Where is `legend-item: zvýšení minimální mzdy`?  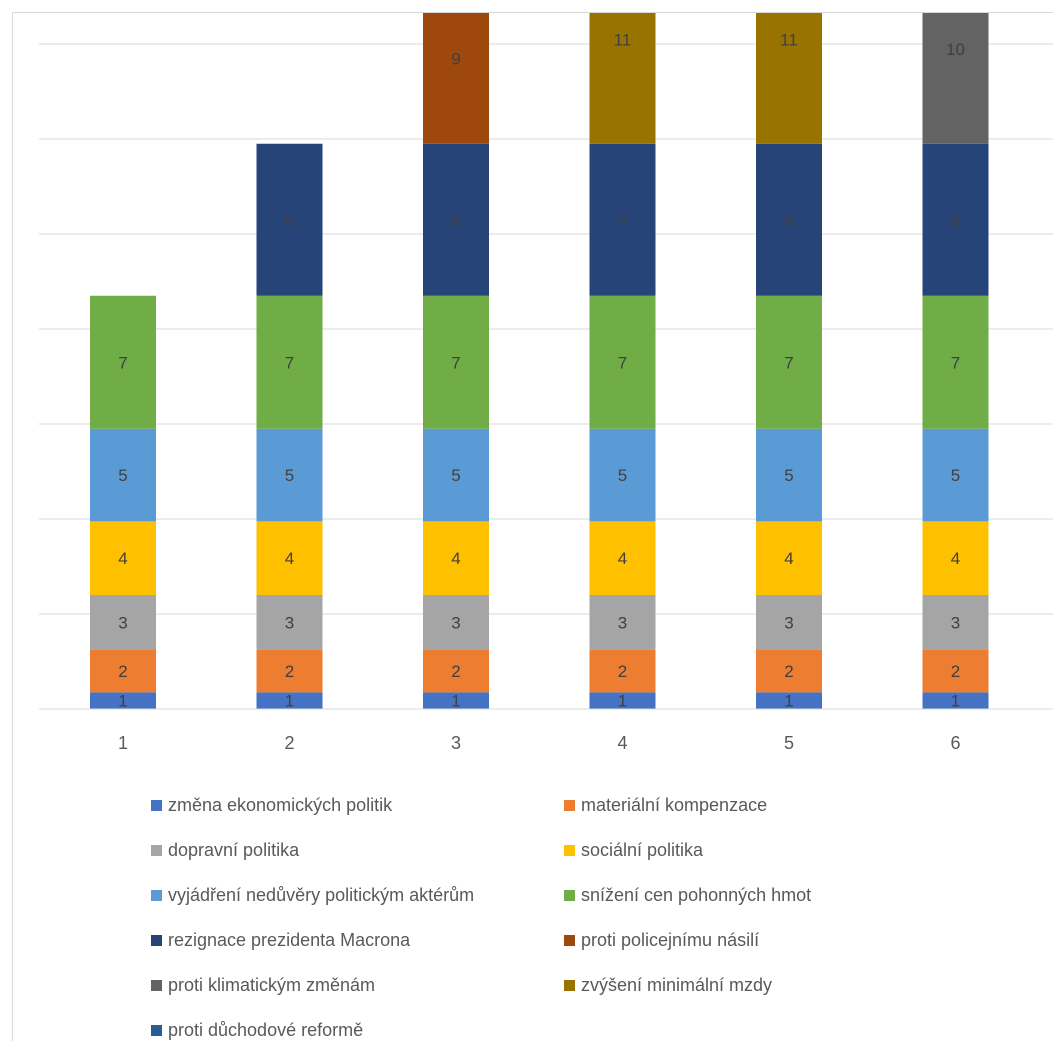 legend-item: zvýšení minimální mzdy is located at coordinates (668, 985).